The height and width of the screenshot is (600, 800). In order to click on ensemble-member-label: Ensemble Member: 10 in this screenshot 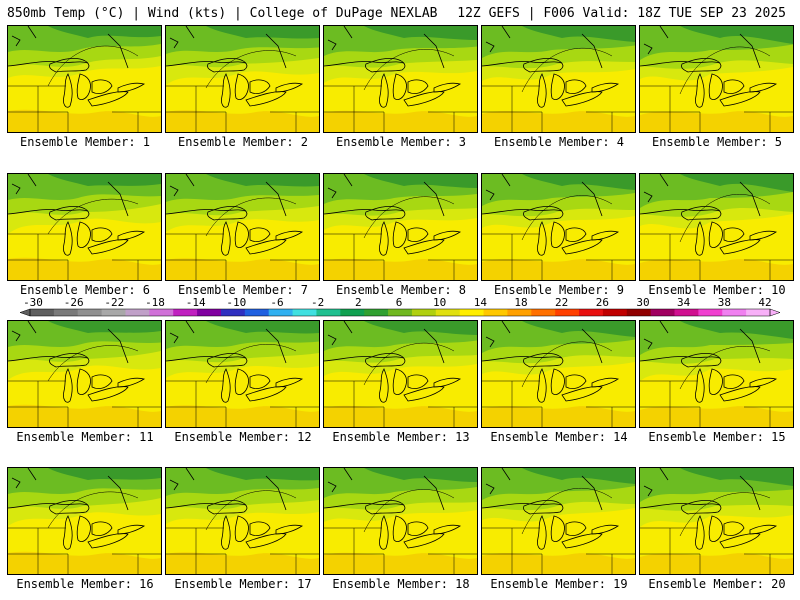, I will do `click(717, 290)`.